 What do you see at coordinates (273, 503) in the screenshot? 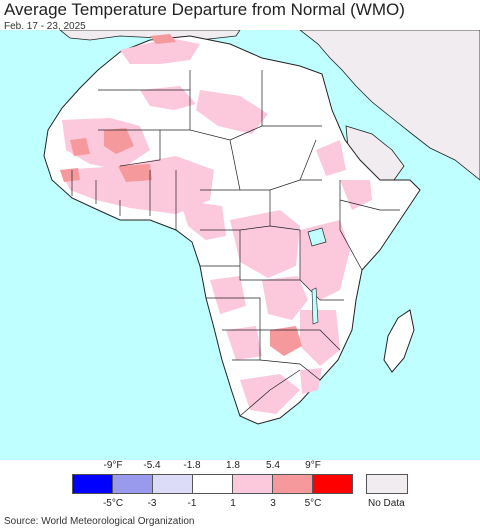
I see `legend-c-label: 3` at bounding box center [273, 503].